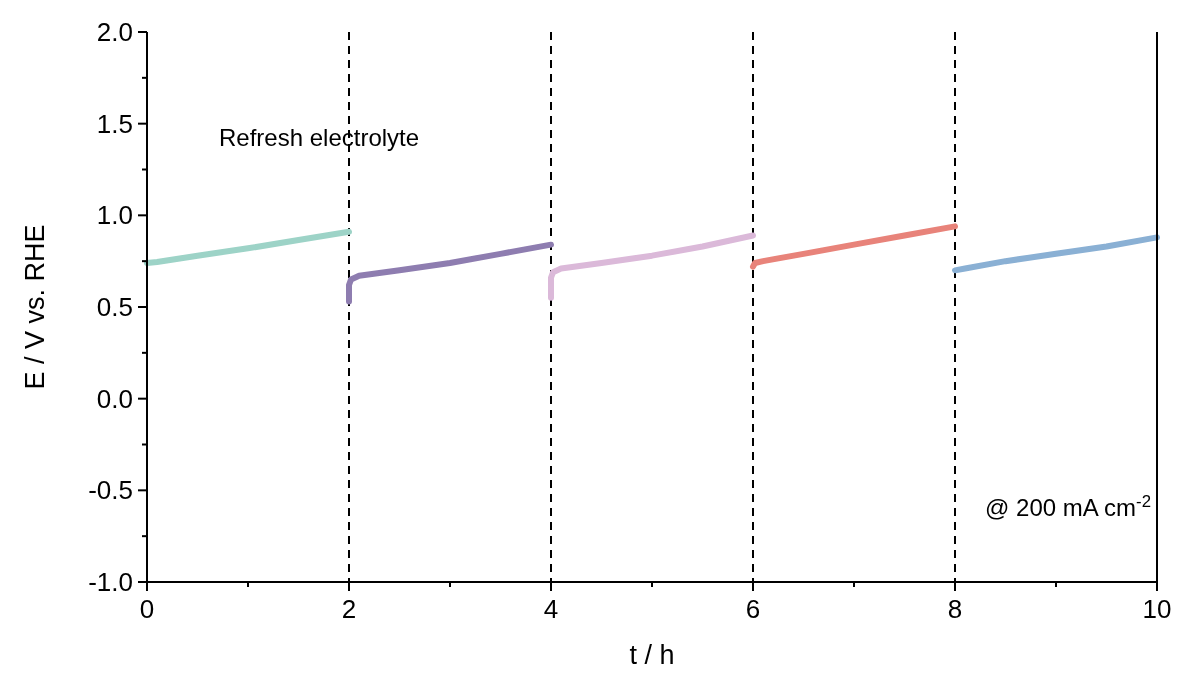 Image resolution: width=1182 pixels, height=680 pixels. Describe the element at coordinates (114, 307) in the screenshot. I see `y-tick-label: 0.5` at that location.